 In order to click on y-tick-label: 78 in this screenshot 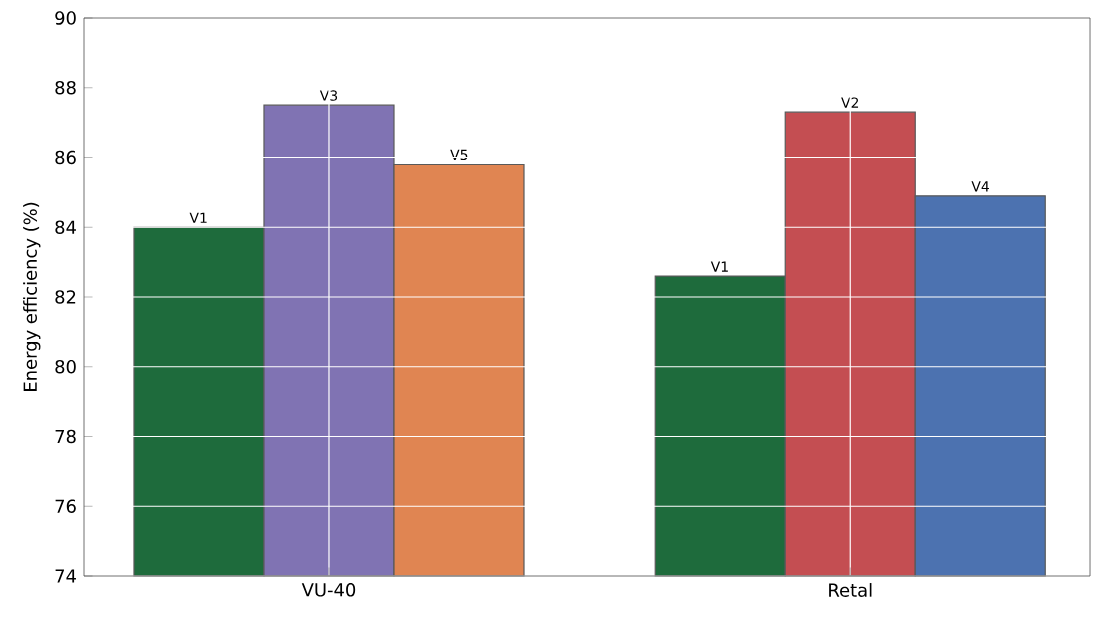, I will do `click(65, 436)`.